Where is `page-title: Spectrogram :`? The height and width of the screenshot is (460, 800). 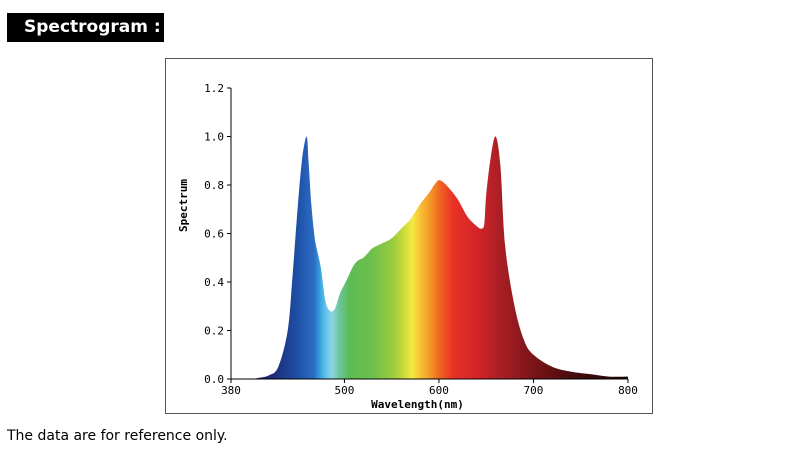 page-title: Spectrogram : is located at coordinates (85, 27).